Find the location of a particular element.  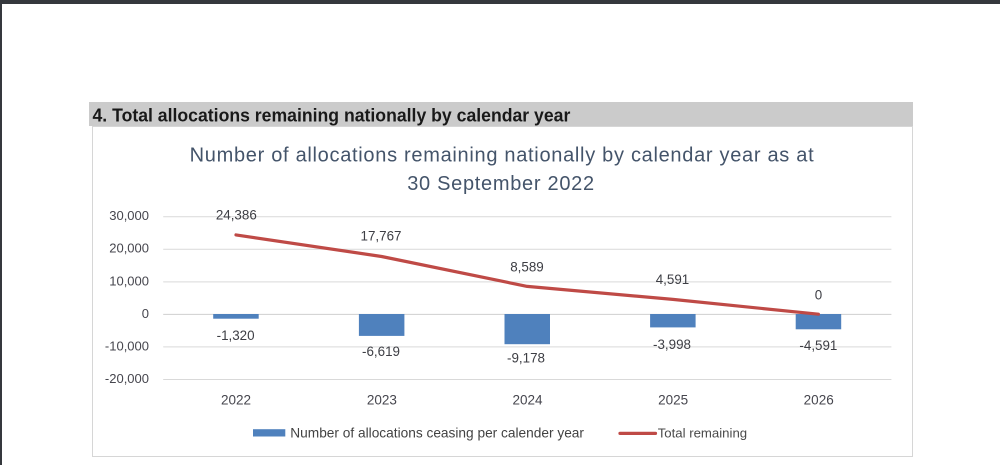

svg-text: 2024 is located at coordinates (527, 399).